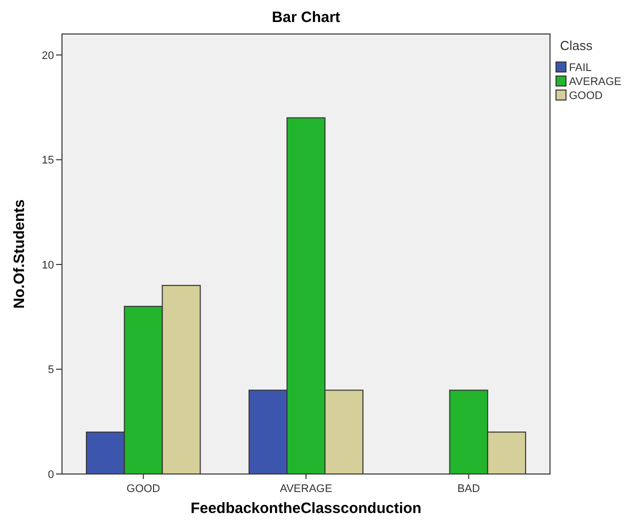  What do you see at coordinates (19, 254) in the screenshot?
I see `y-axis-title: No.Of.Students` at bounding box center [19, 254].